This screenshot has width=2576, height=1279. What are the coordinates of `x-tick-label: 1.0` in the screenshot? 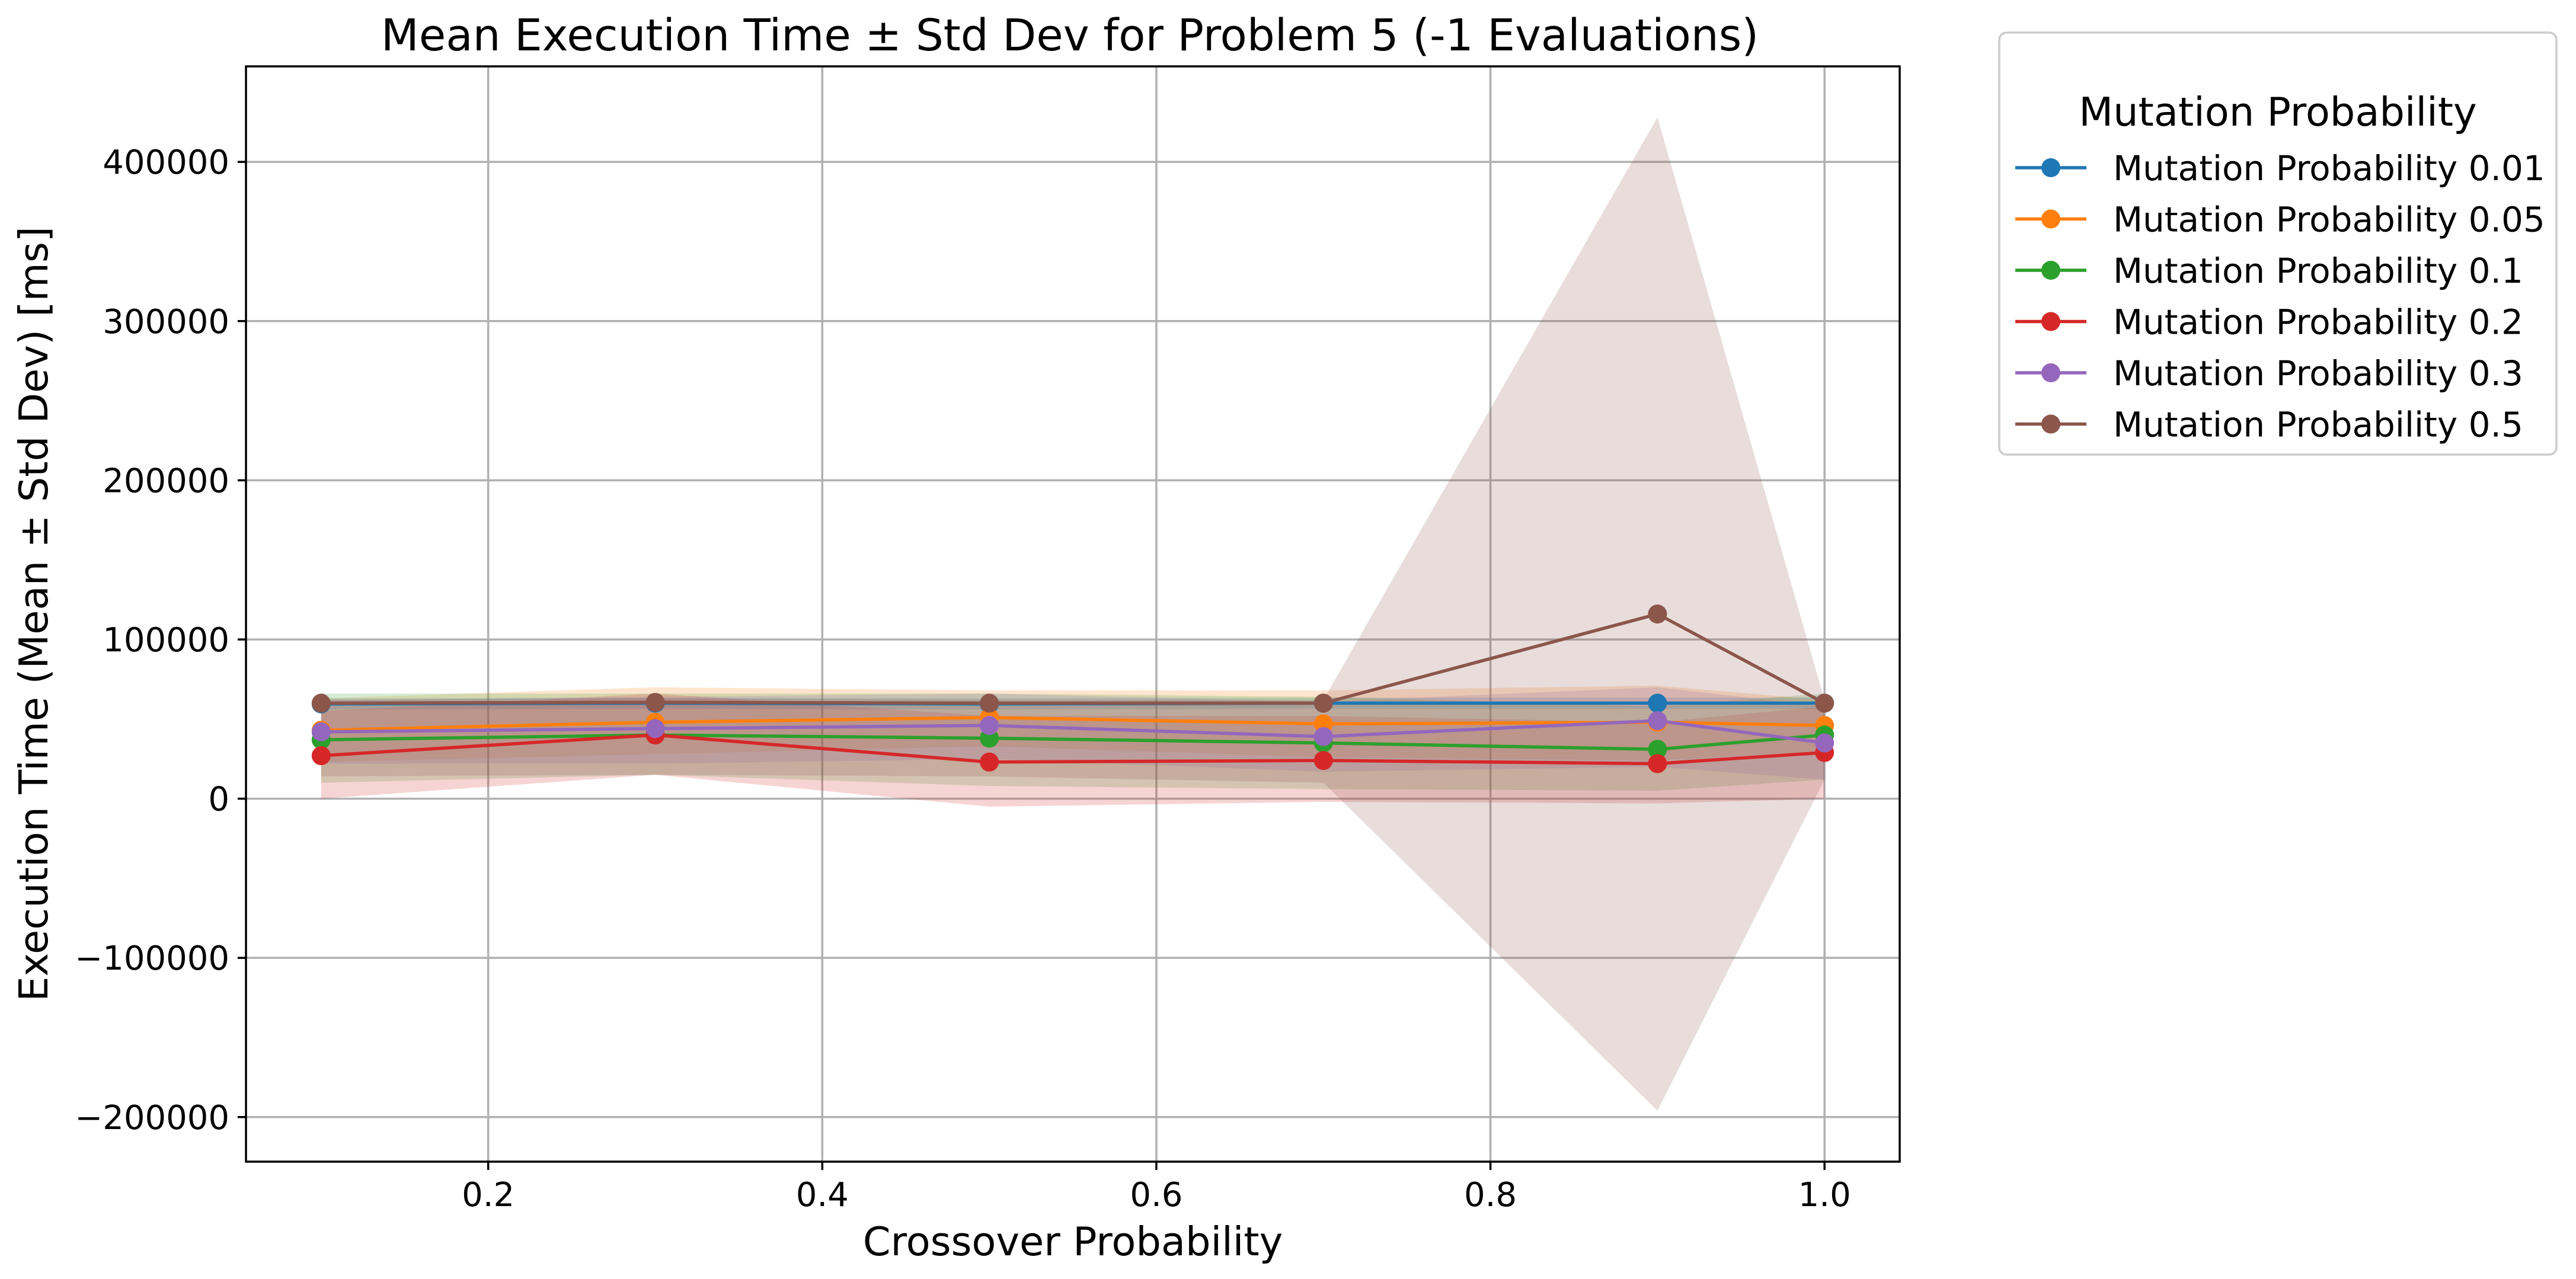 It's located at (1824, 1195).